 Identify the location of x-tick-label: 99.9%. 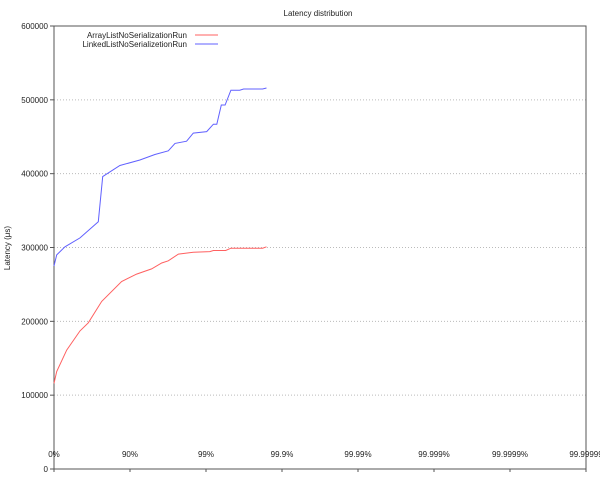
(282, 454).